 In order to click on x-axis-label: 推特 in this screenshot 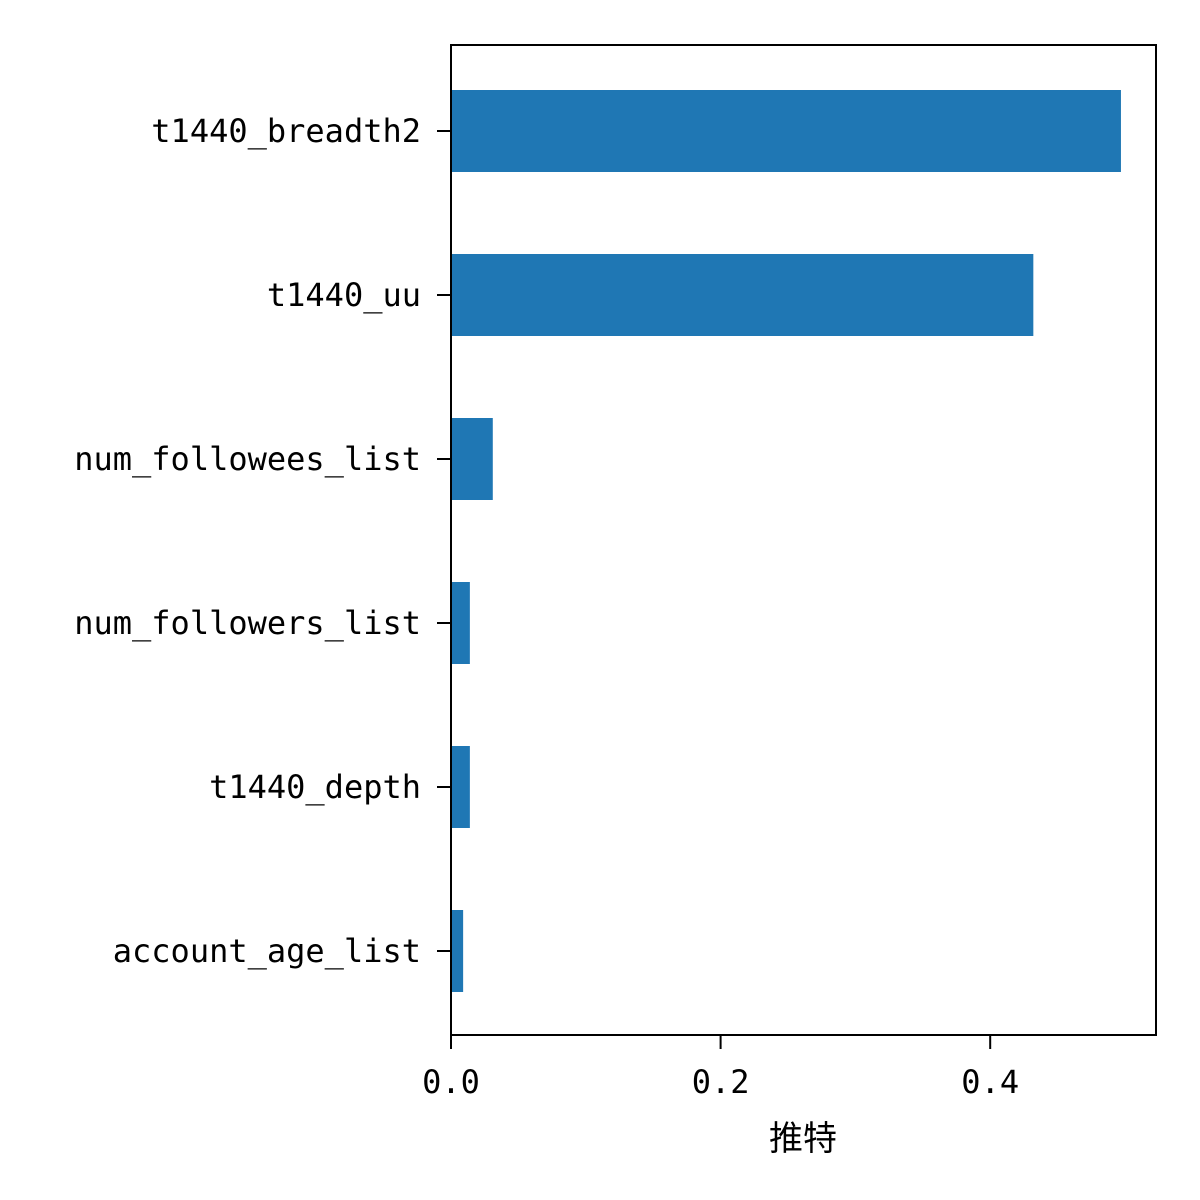, I will do `click(803, 1139)`.